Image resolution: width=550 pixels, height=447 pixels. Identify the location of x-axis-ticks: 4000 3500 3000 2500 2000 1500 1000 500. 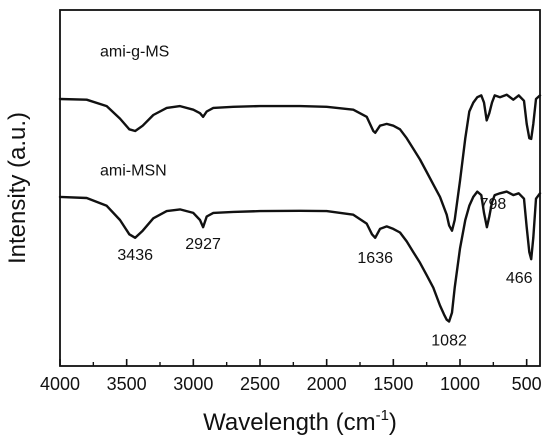
(291, 376).